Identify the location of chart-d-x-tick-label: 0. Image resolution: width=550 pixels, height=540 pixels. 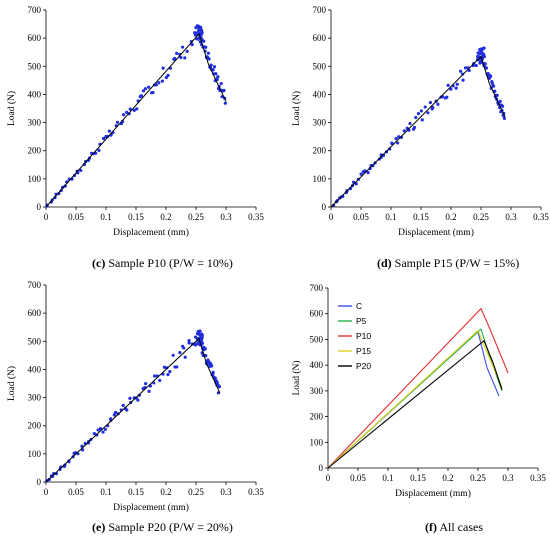
(331, 217).